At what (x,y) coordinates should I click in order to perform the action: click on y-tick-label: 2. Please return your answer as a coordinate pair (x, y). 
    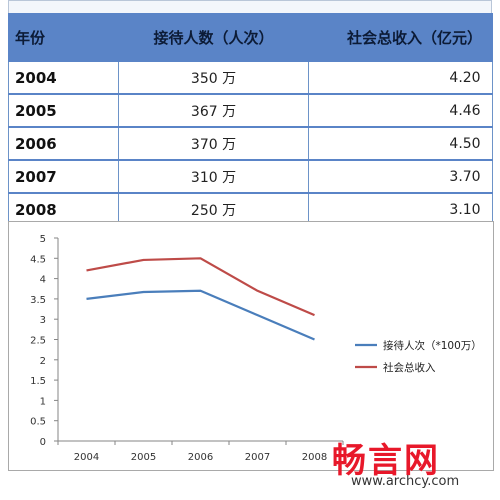
    Looking at the image, I should click on (43, 361).